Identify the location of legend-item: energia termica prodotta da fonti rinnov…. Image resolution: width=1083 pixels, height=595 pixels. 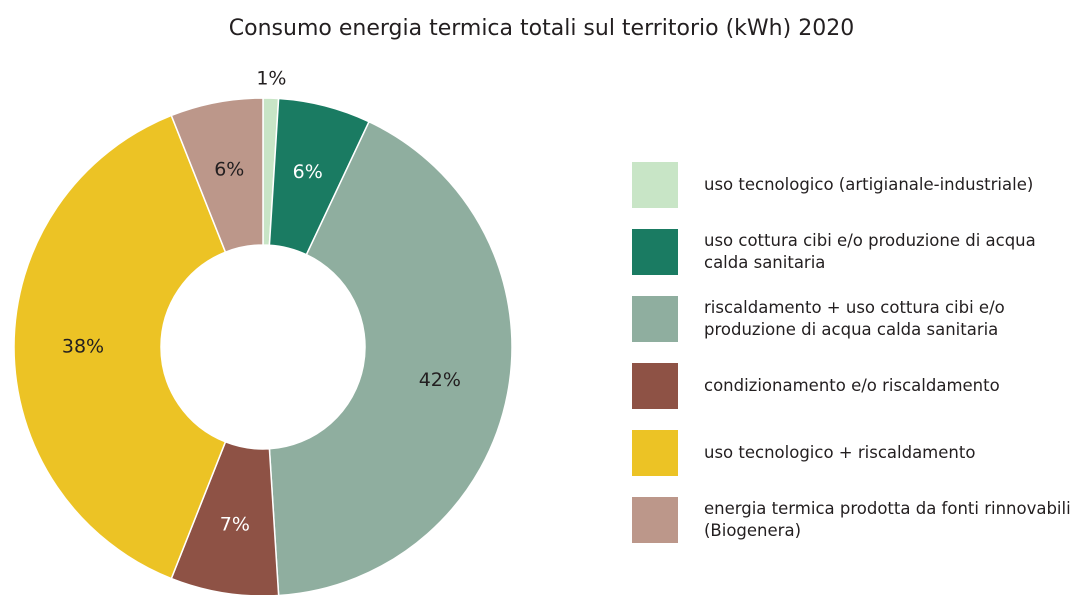
(854, 520).